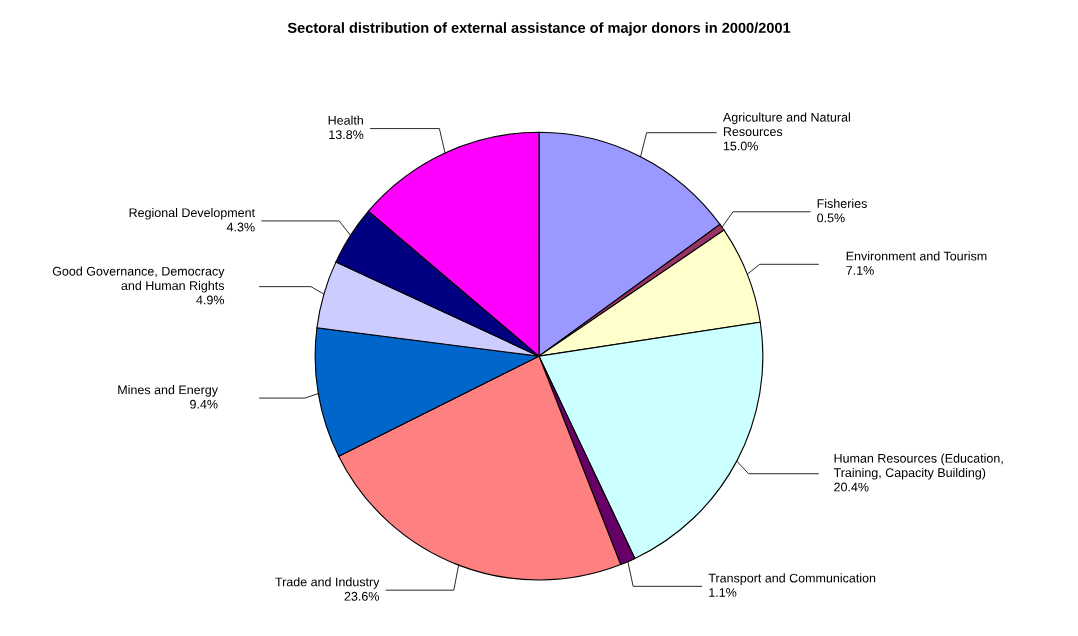  I want to click on slice-label: Environment and Tourism, so click(916, 256).